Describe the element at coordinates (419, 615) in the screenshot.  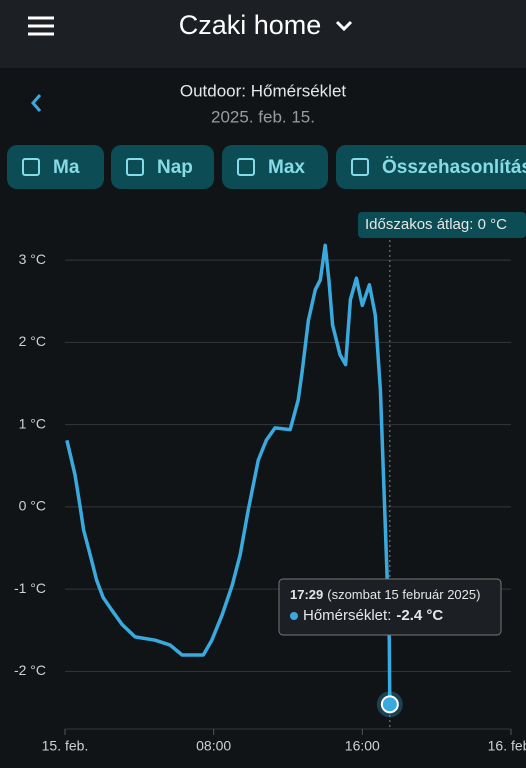
I see `tooltip-value: -2.4 °C` at that location.